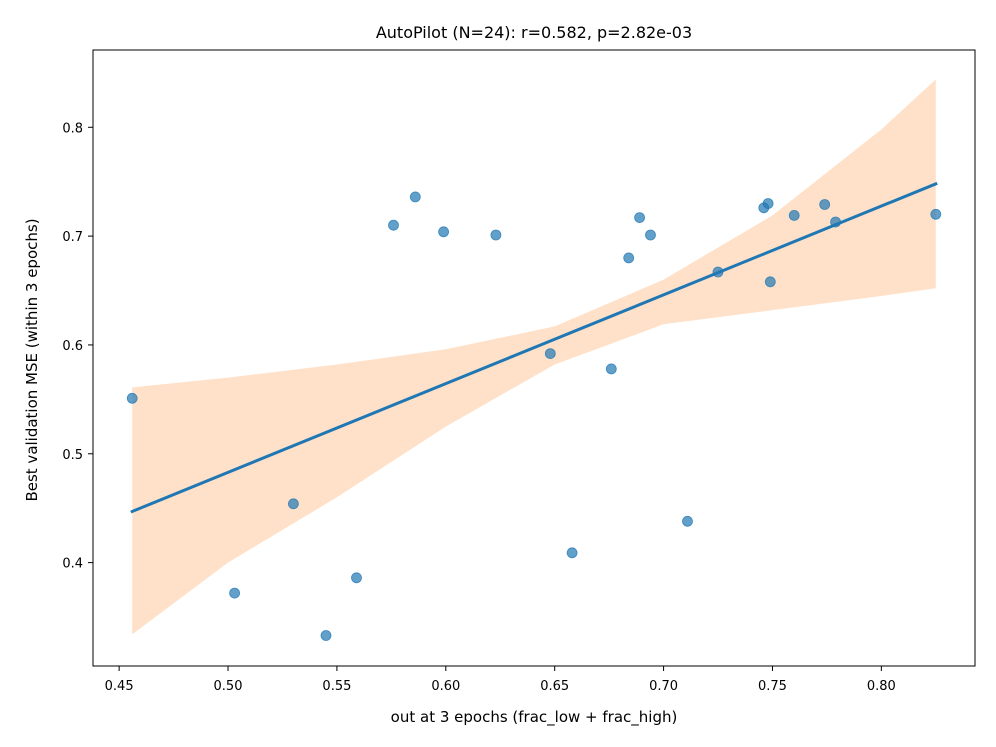  What do you see at coordinates (772, 686) in the screenshot?
I see `x-tick-label: 0.75` at bounding box center [772, 686].